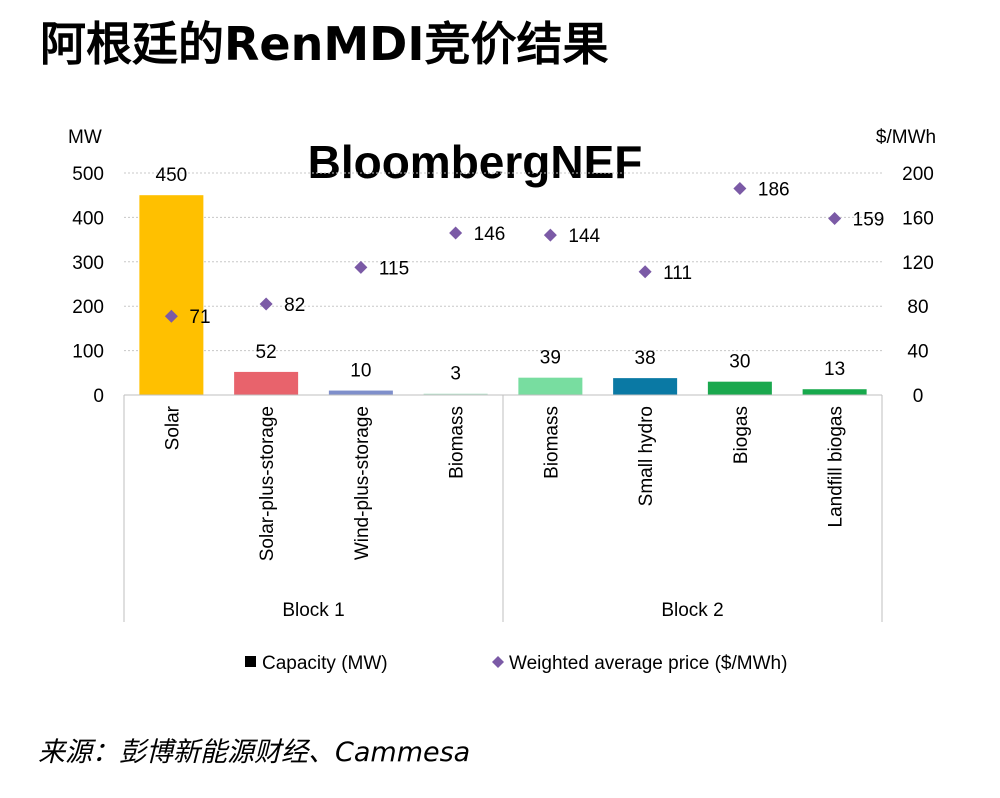 Image resolution: width=1000 pixels, height=798 pixels. What do you see at coordinates (869, 220) in the screenshot?
I see `price-value-label: 159` at bounding box center [869, 220].